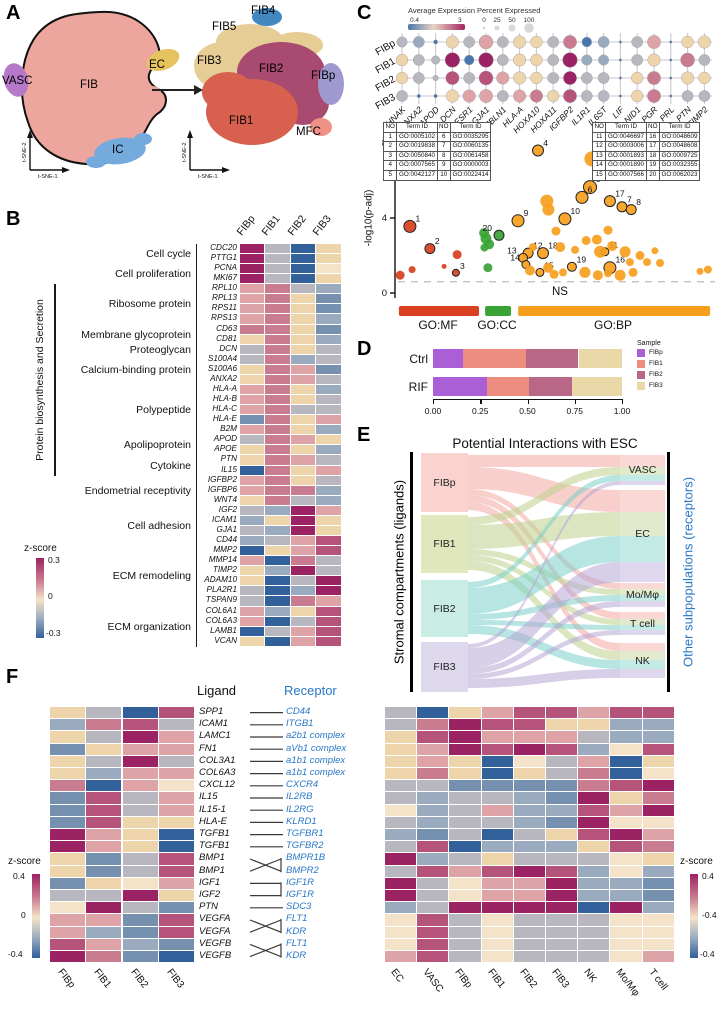 The height and width of the screenshot is (1013, 724). What do you see at coordinates (224, 519) in the screenshot?
I see `gene-label: ICAM1` at bounding box center [224, 519].